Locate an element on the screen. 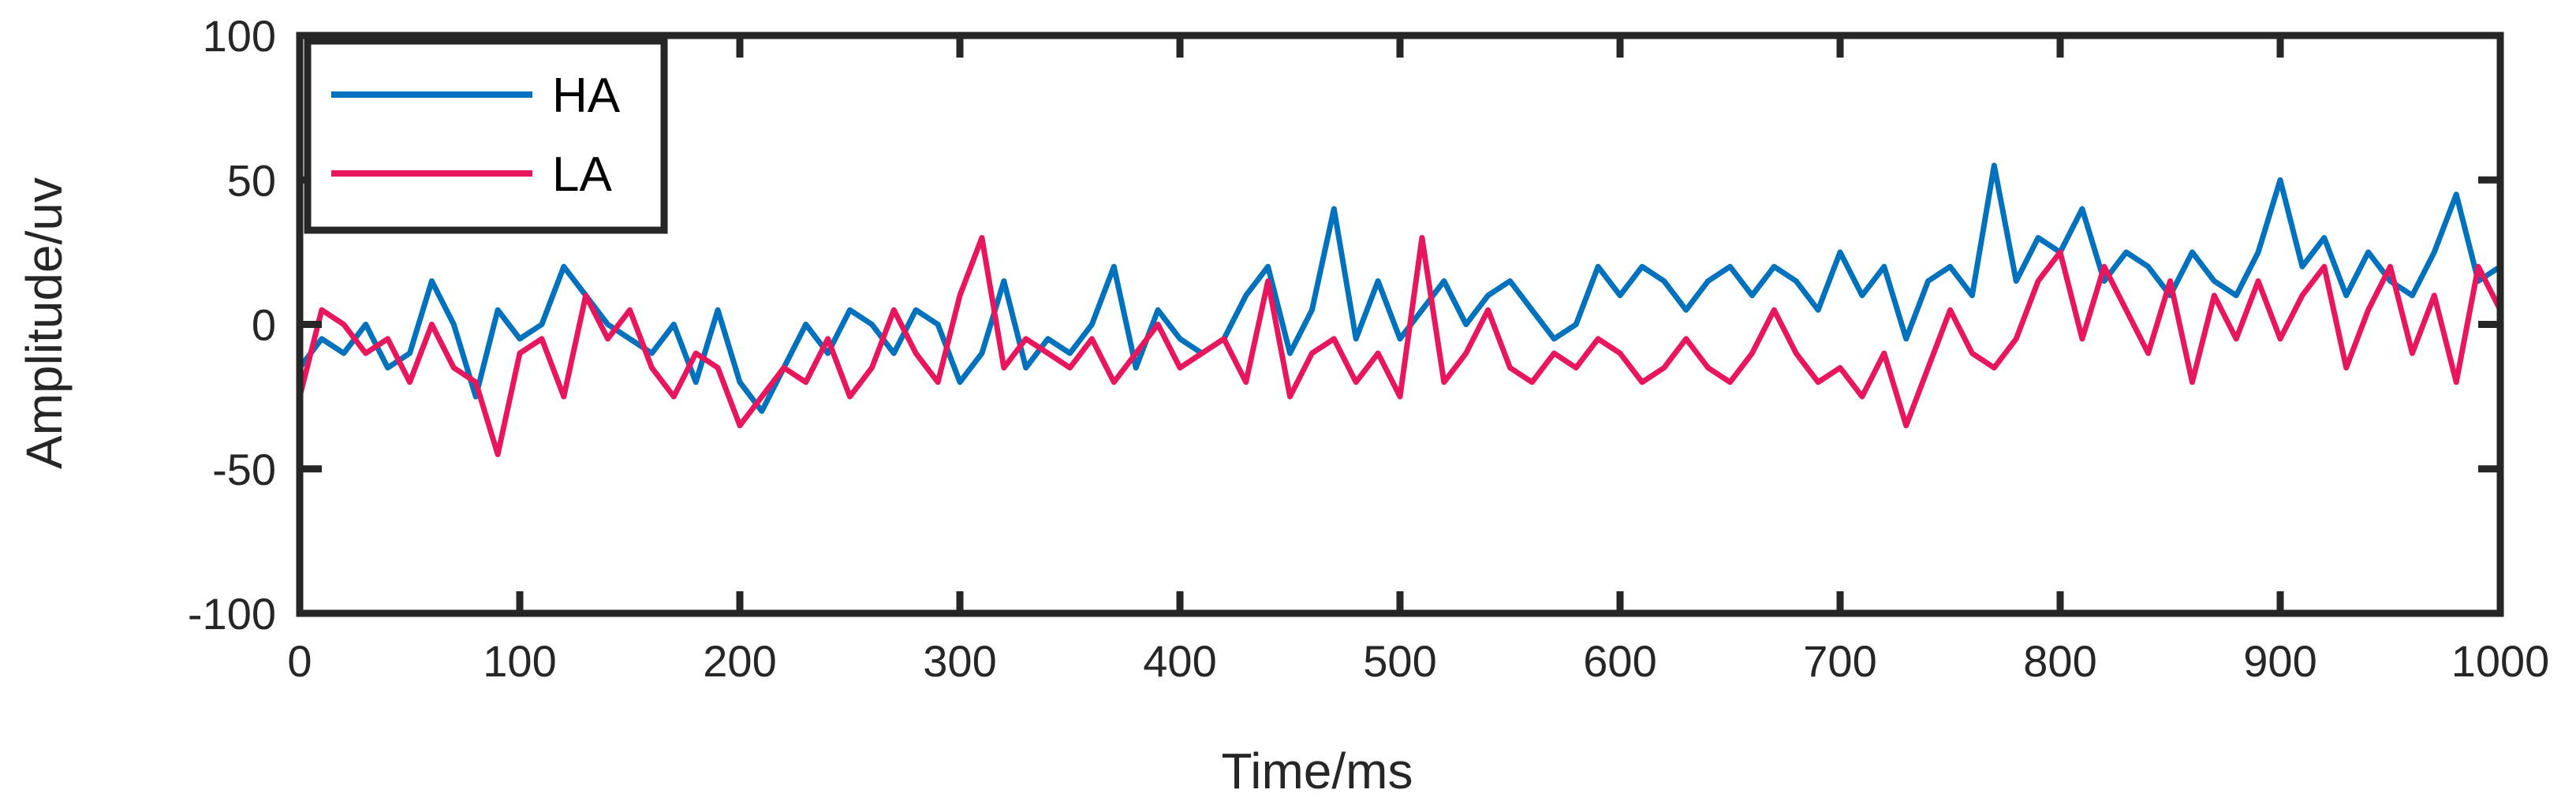 The width and height of the screenshot is (2576, 812). y-tick-label: -100 is located at coordinates (232, 614).